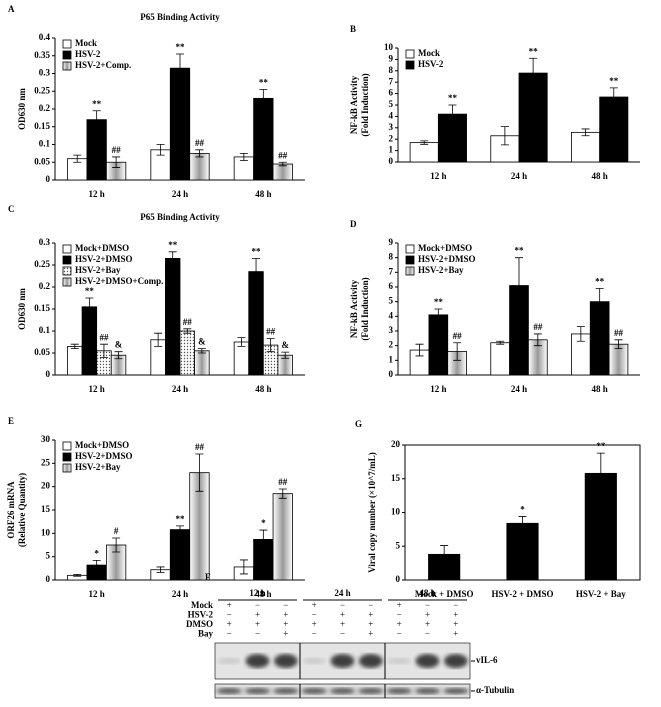  Describe the element at coordinates (119, 345) in the screenshot. I see `significance-label: &` at that location.